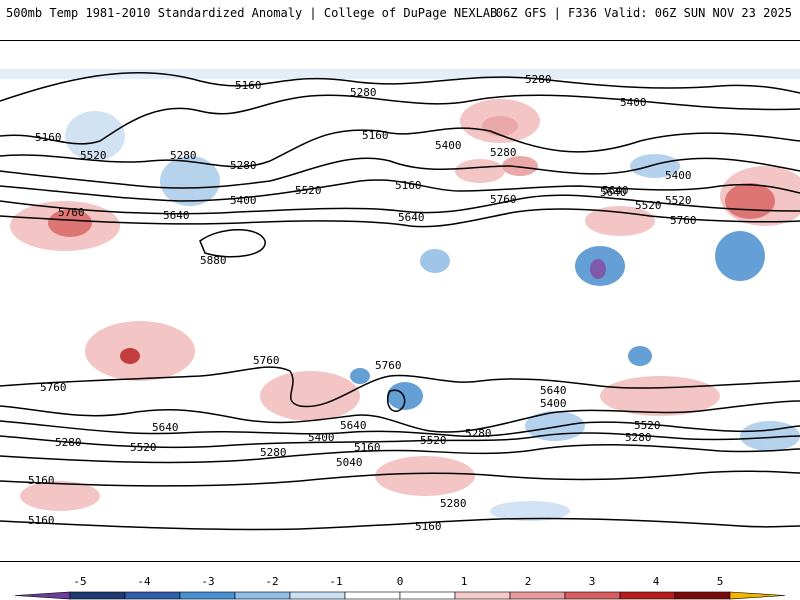 This screenshot has height=600, width=800. Describe the element at coordinates (720, 581) in the screenshot. I see `colorbar-tick-label: 5` at that location.